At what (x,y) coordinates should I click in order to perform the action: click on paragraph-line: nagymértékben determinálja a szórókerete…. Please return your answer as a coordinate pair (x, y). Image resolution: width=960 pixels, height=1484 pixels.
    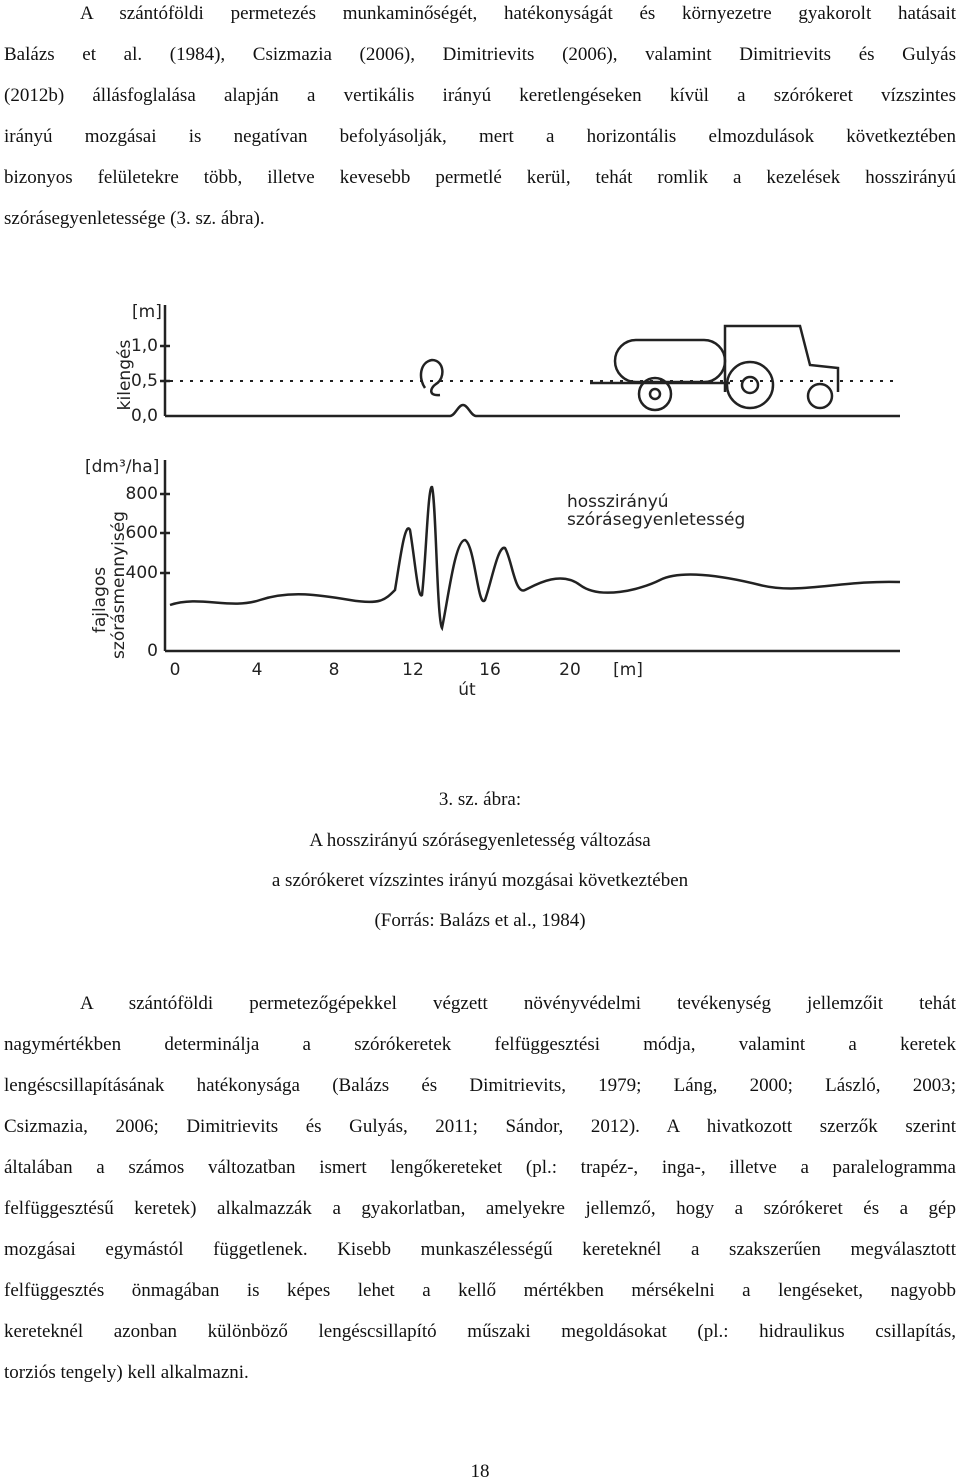
    Looking at the image, I should click on (480, 1044).